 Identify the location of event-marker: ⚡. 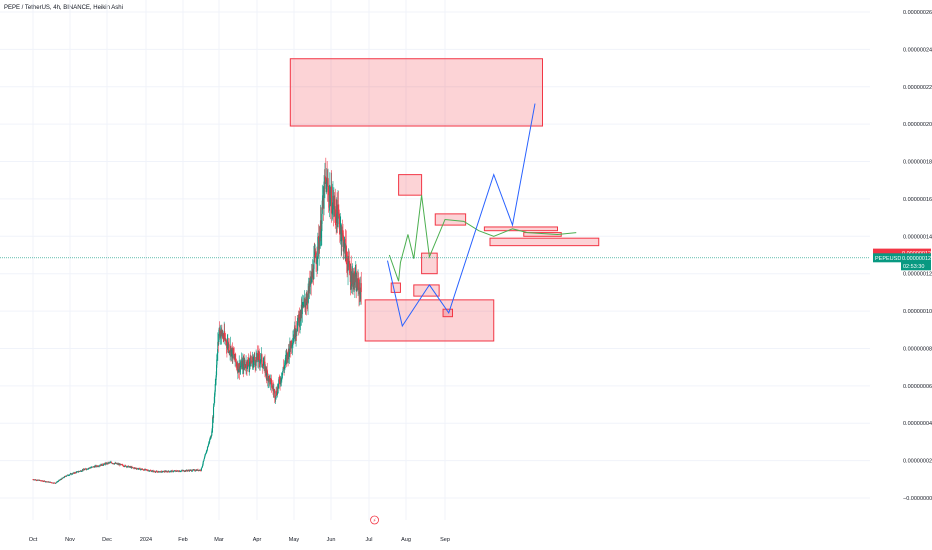
(374, 520).